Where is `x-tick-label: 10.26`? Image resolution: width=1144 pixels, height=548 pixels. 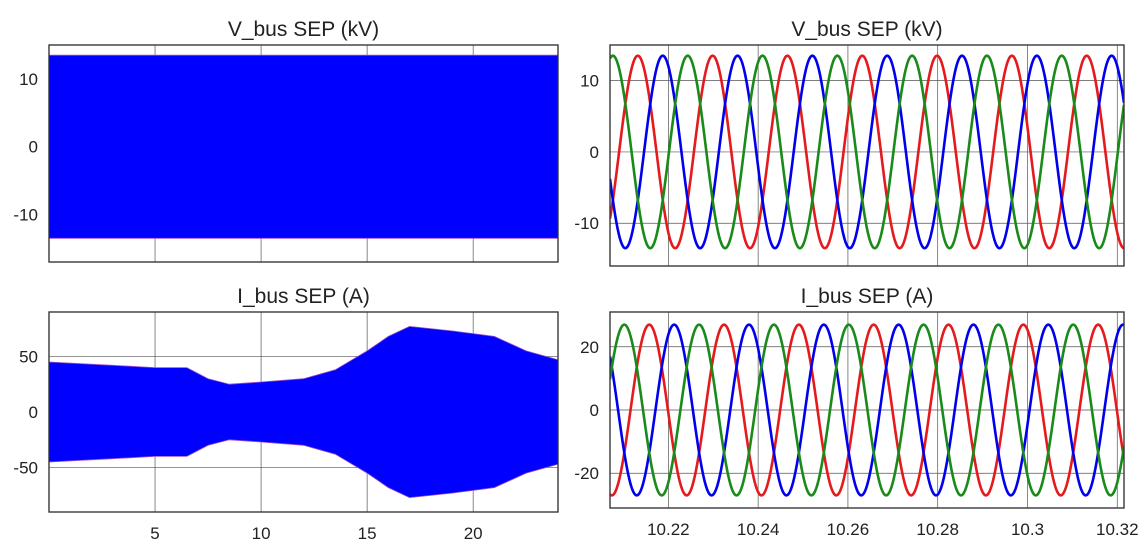
x-tick-label: 10.26 is located at coordinates (848, 529).